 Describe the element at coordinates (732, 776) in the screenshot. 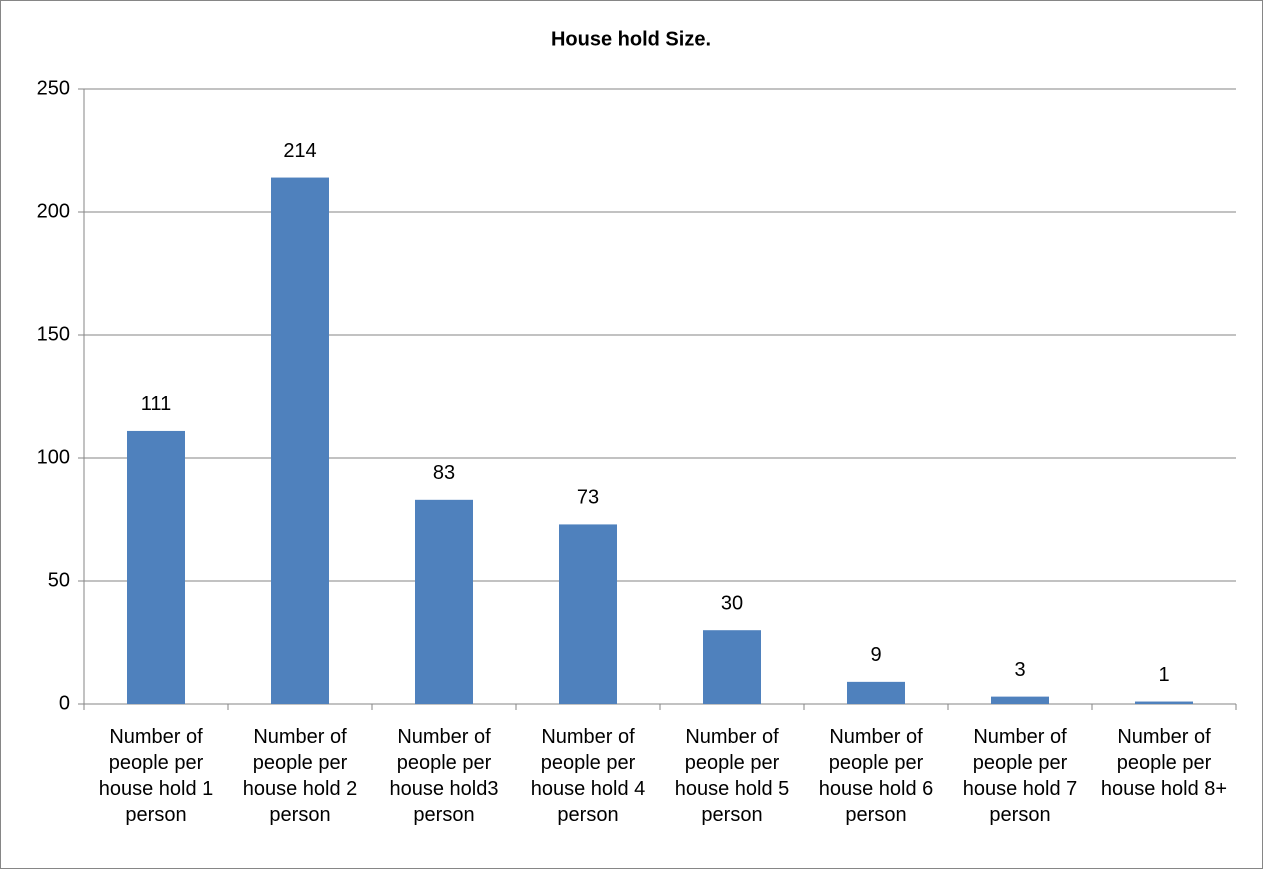

I see `x-tick-label: Number of people per house hold 5 person` at that location.